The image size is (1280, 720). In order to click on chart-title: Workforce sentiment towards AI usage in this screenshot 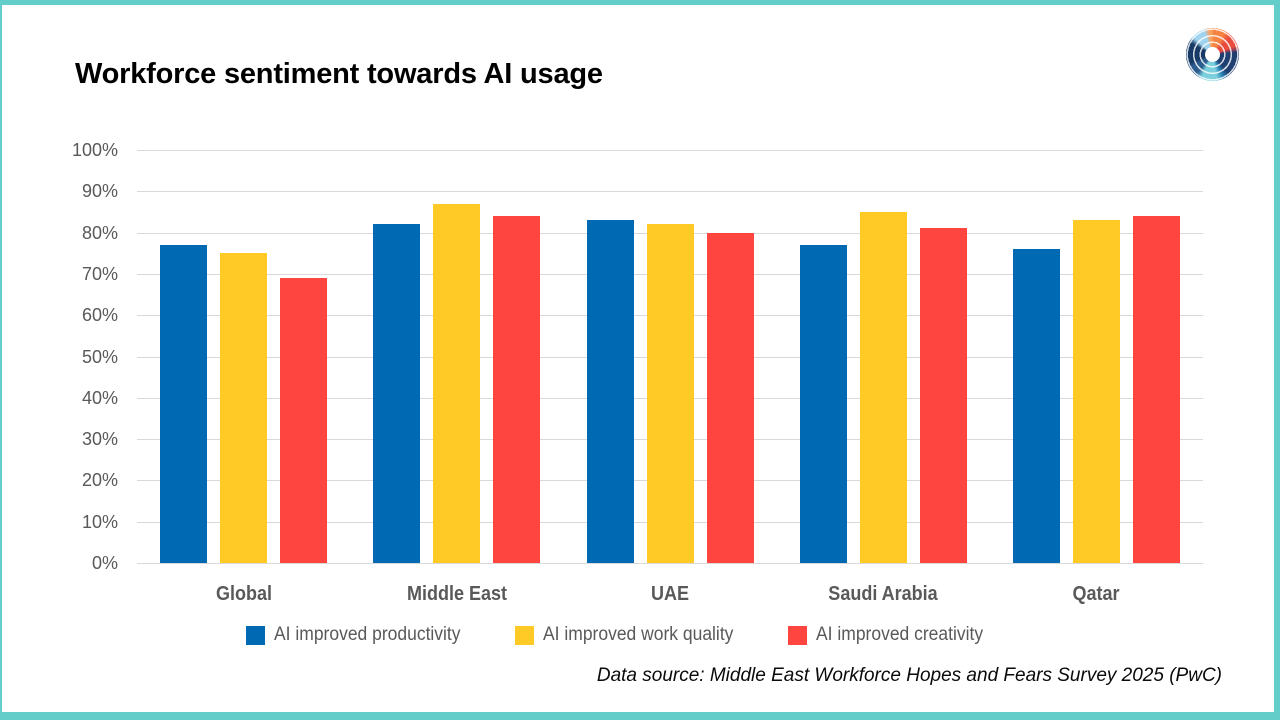, I will do `click(339, 74)`.